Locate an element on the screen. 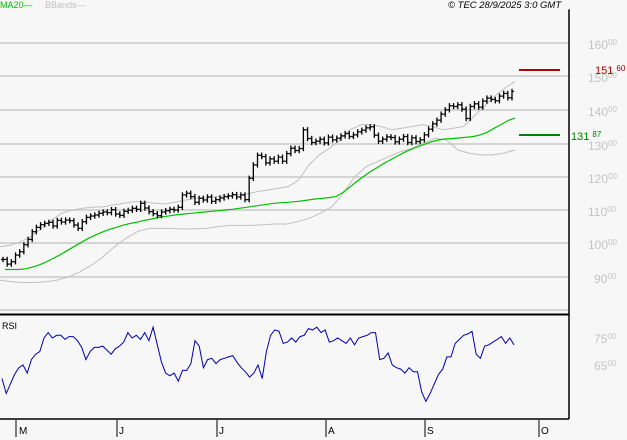 The width and height of the screenshot is (627, 440). rsi-line is located at coordinates (258, 364).